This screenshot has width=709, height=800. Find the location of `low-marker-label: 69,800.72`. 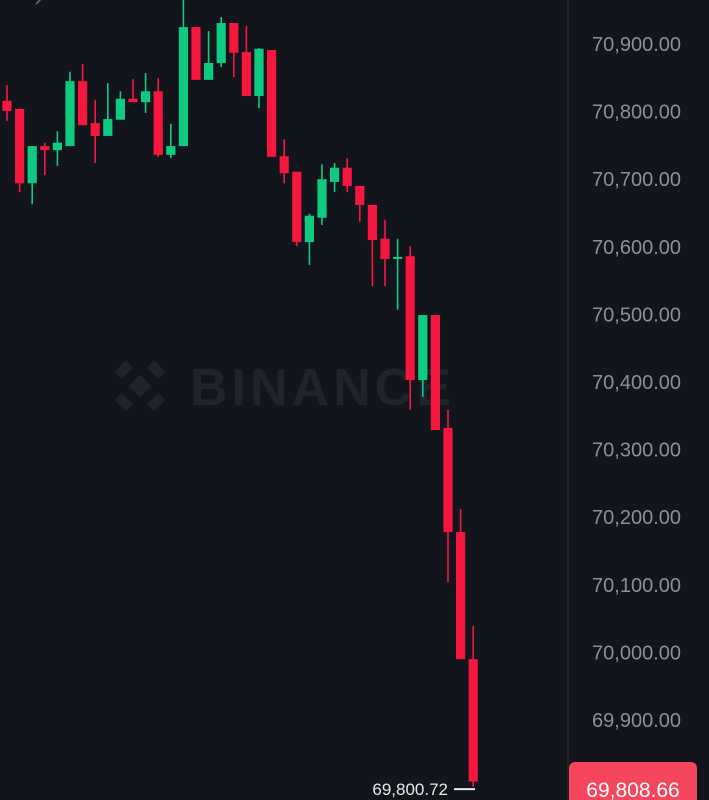

low-marker-label: 69,800.72 is located at coordinates (410, 789).